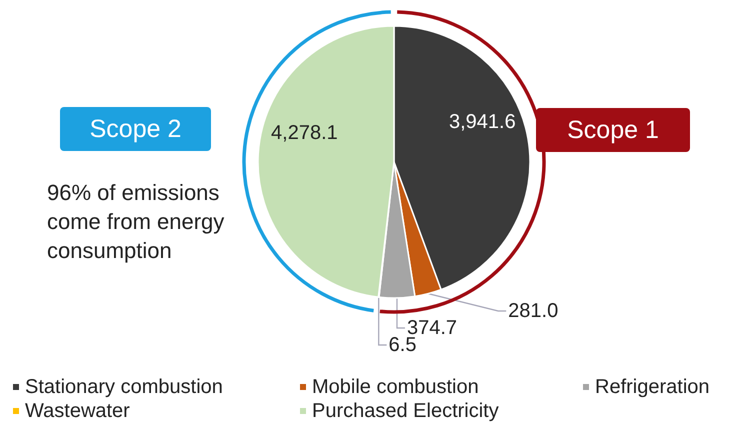 Image resolution: width=729 pixels, height=424 pixels. Describe the element at coordinates (124, 387) in the screenshot. I see `legend-label: Stationary combustion` at that location.